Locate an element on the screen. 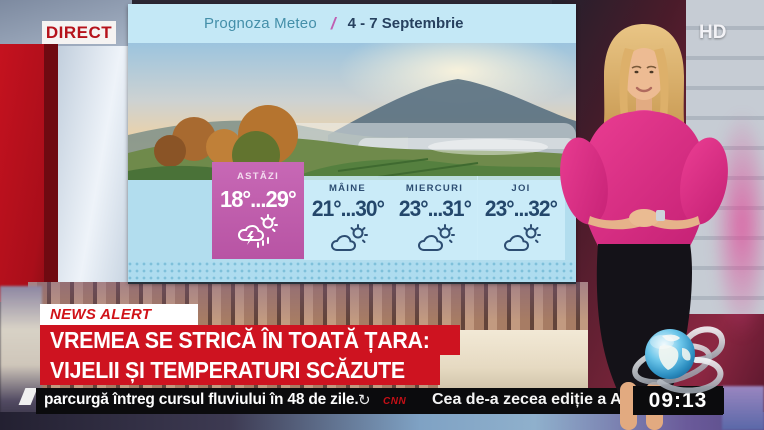  headline-line-2: VIJELII ȘI TEMPERATURI SCĂZUTE is located at coordinates (240, 370).